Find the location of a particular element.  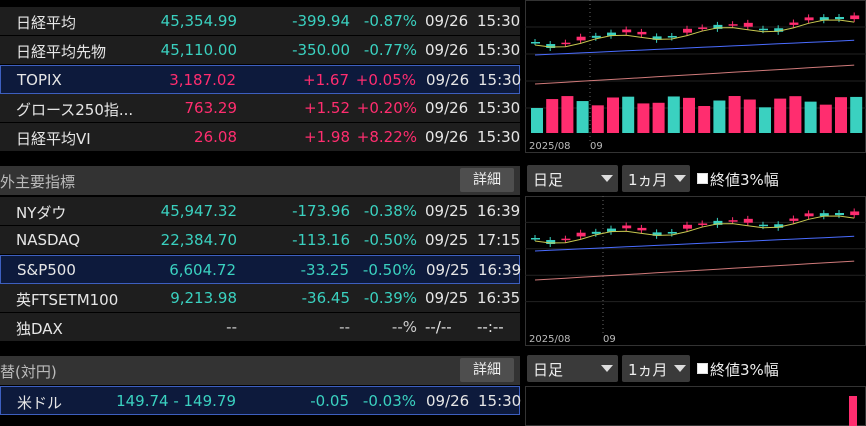

cell: +0.20% is located at coordinates (386, 108).